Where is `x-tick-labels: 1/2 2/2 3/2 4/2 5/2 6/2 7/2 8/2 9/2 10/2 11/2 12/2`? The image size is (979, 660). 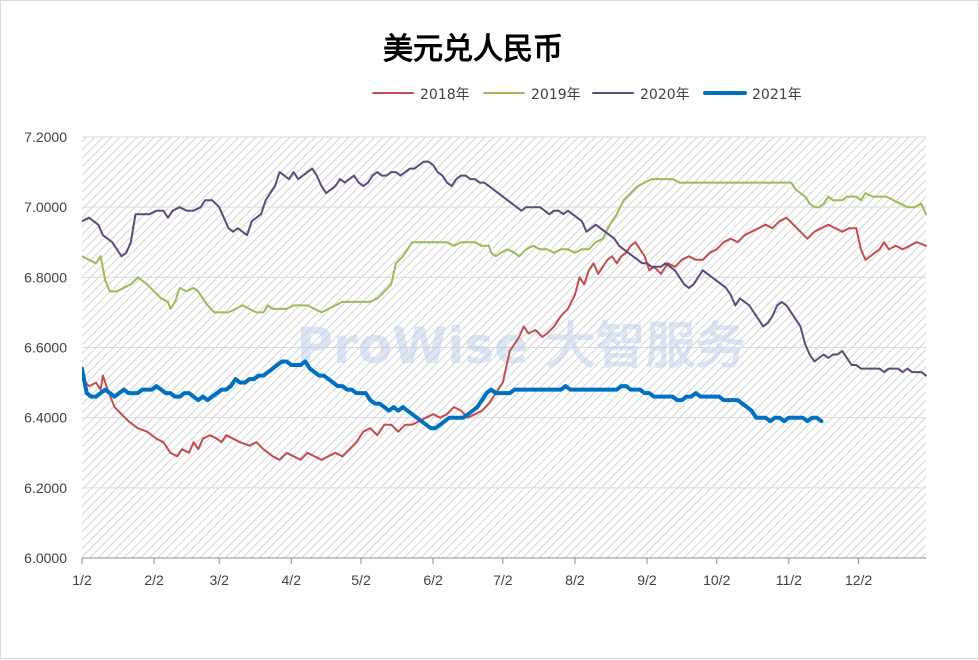
x-tick-labels: 1/2 2/2 3/2 4/2 5/2 6/2 7/2 8/2 9/2 10/2 11/2 12/2 is located at coordinates (472, 573).